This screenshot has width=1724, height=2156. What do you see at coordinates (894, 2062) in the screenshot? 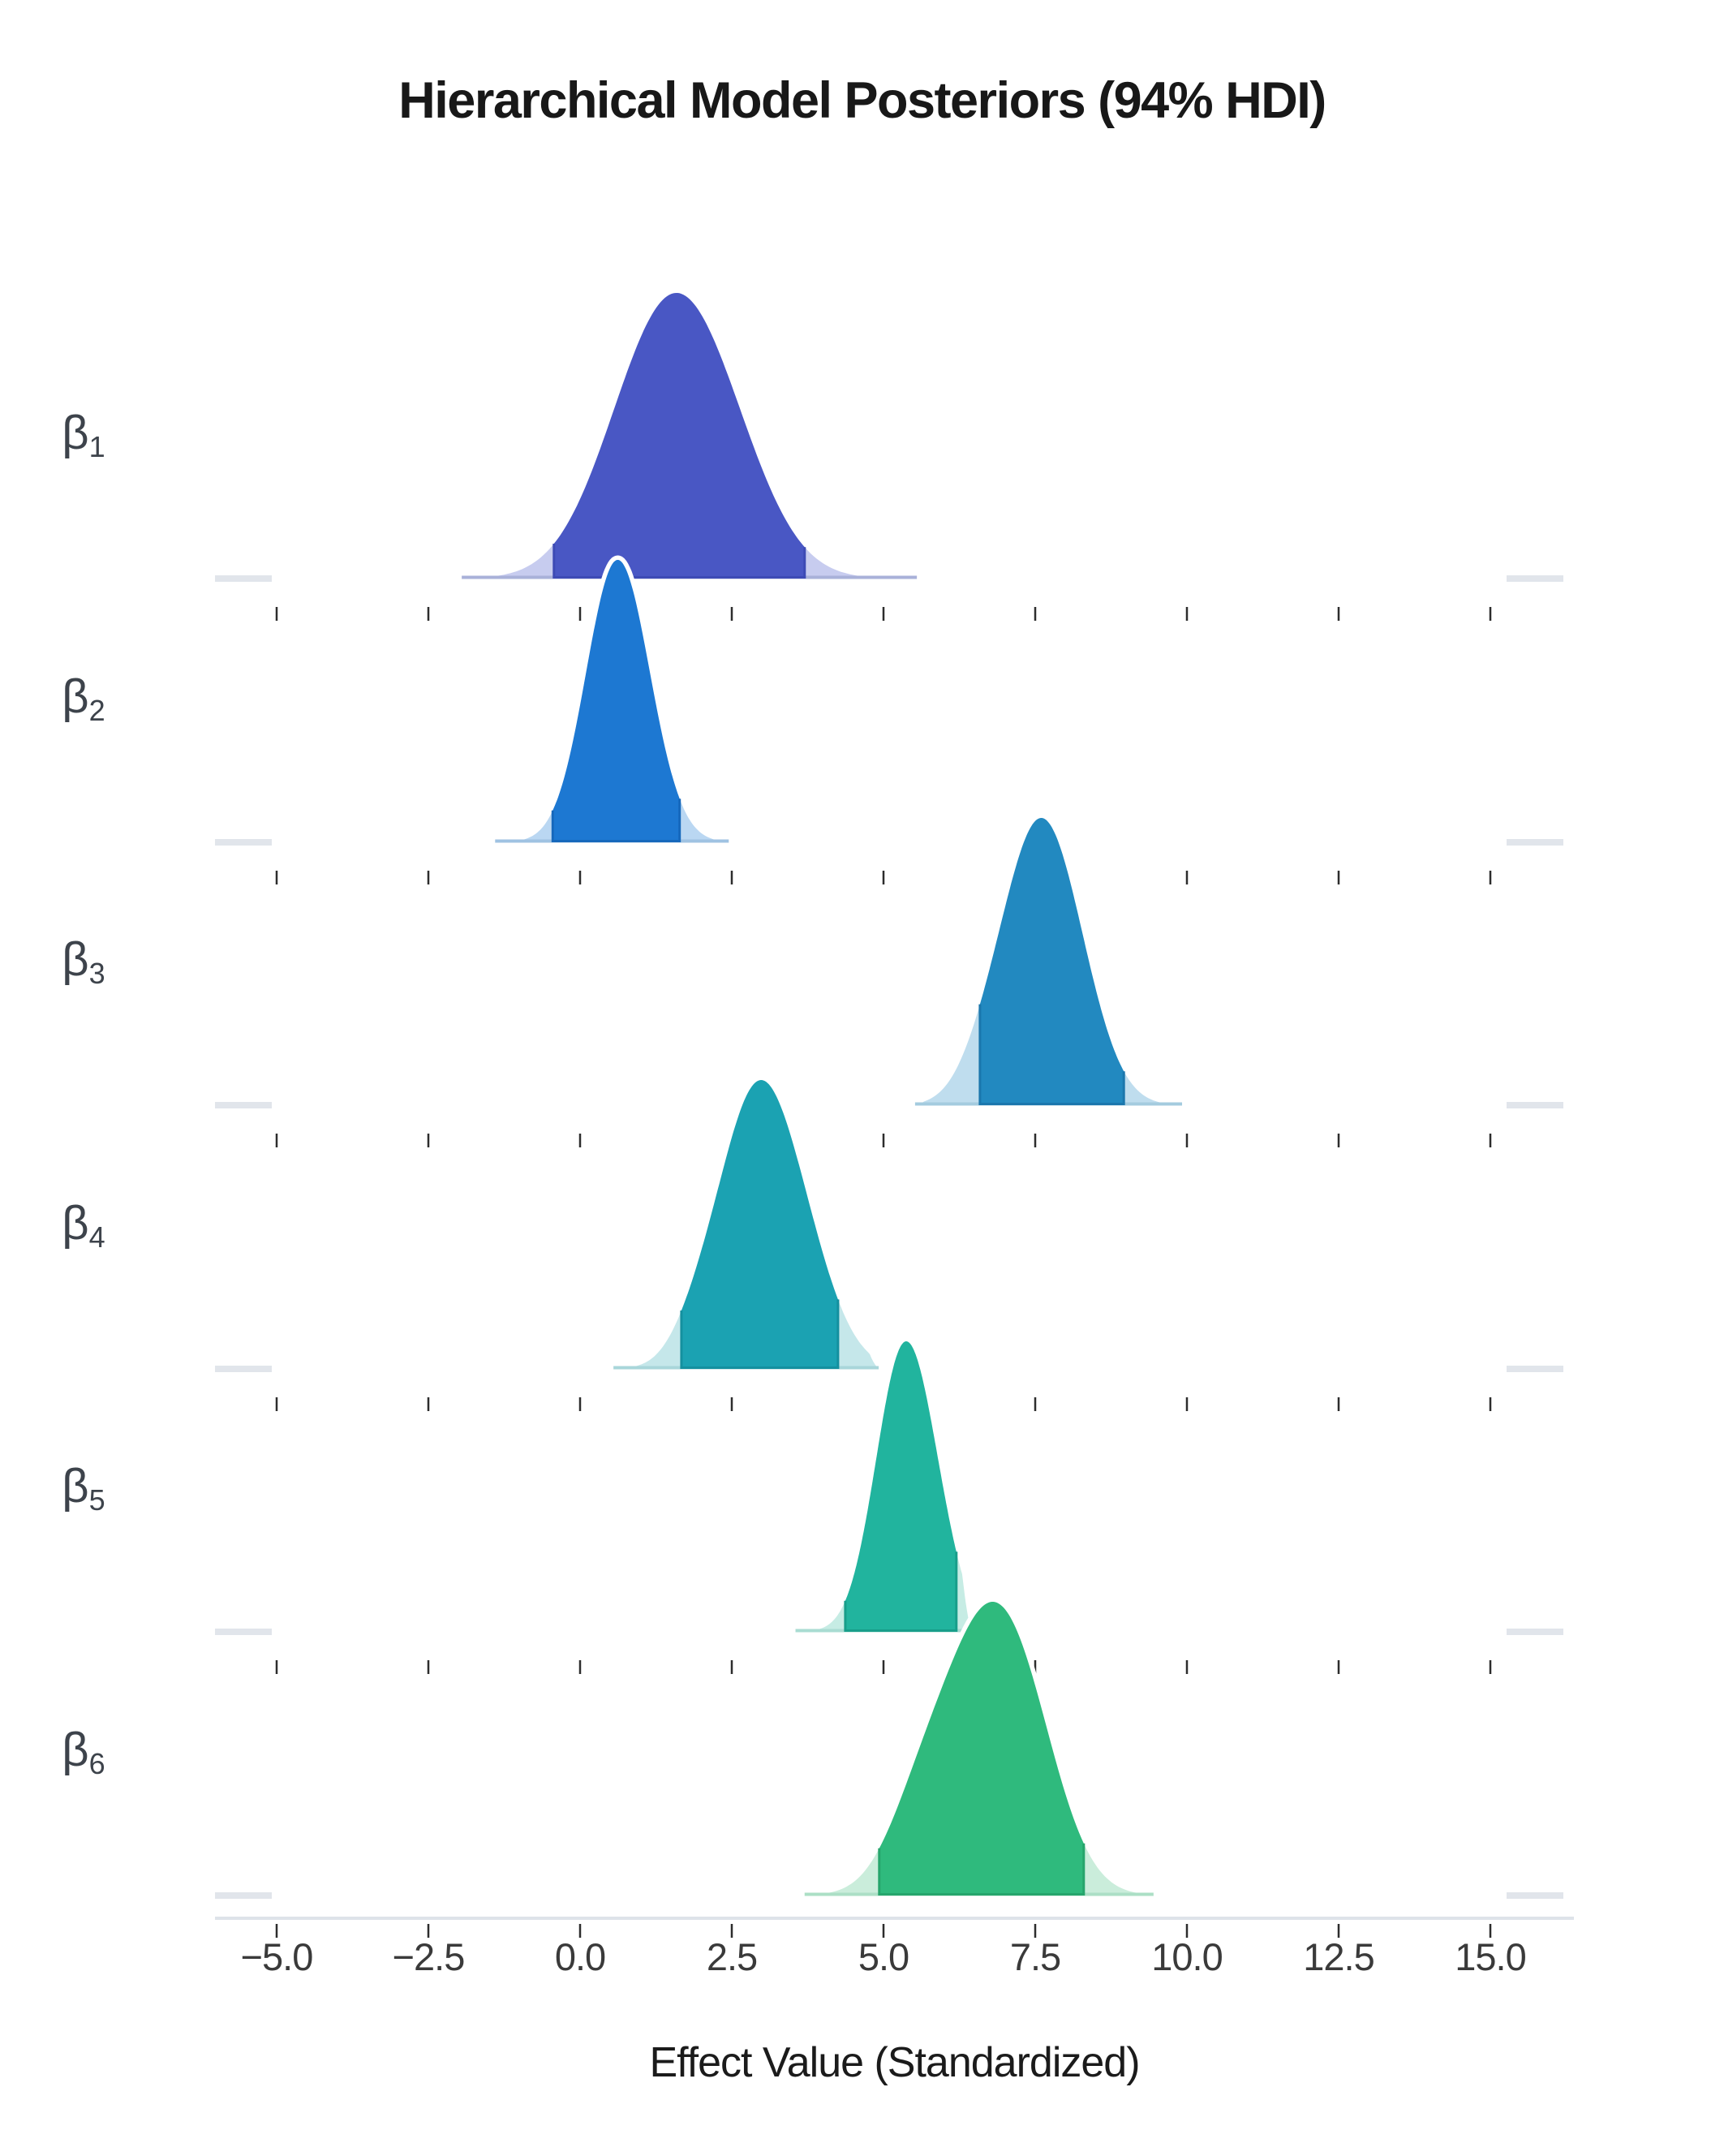
I see `x-axis-label: Effect Value (Standardized)` at bounding box center [894, 2062].